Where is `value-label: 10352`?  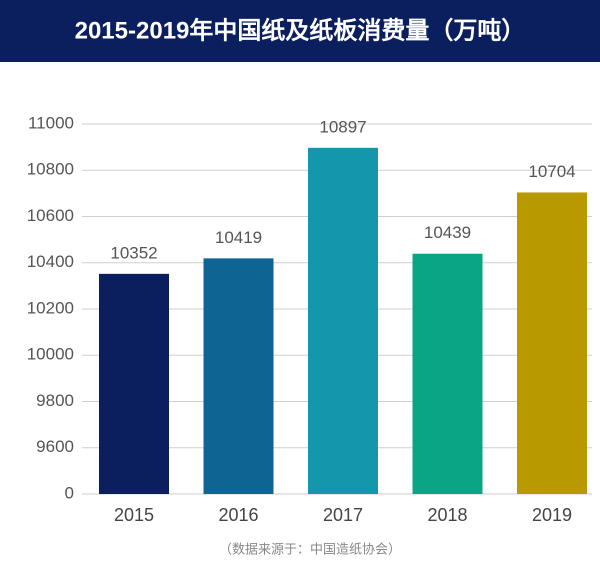 value-label: 10352 is located at coordinates (133, 252).